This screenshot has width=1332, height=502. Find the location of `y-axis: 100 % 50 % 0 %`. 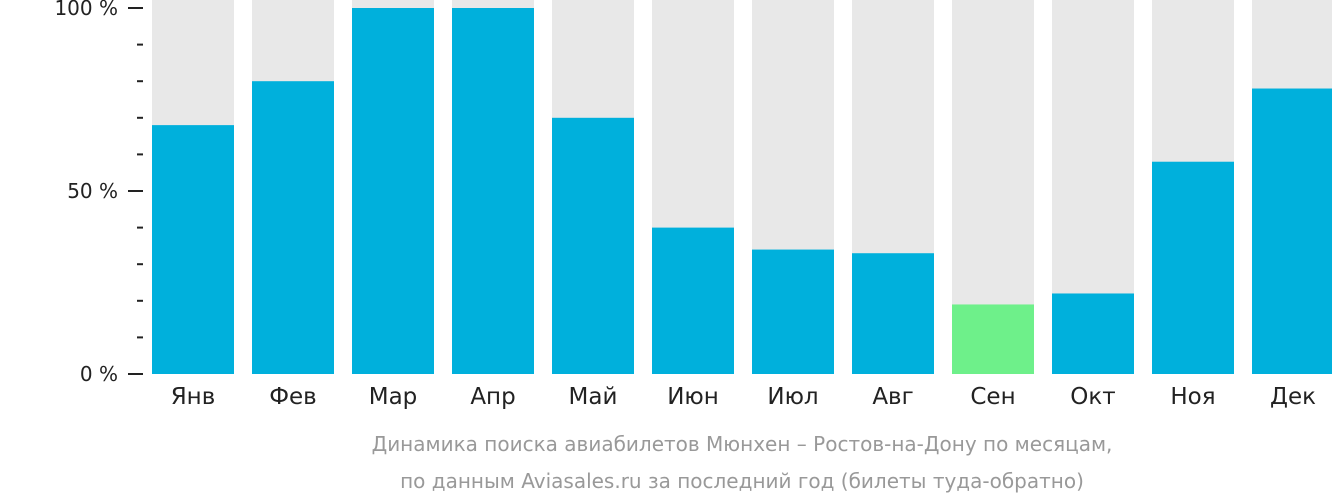

y-axis: 100 % 50 % 0 % is located at coordinates (98, 193).